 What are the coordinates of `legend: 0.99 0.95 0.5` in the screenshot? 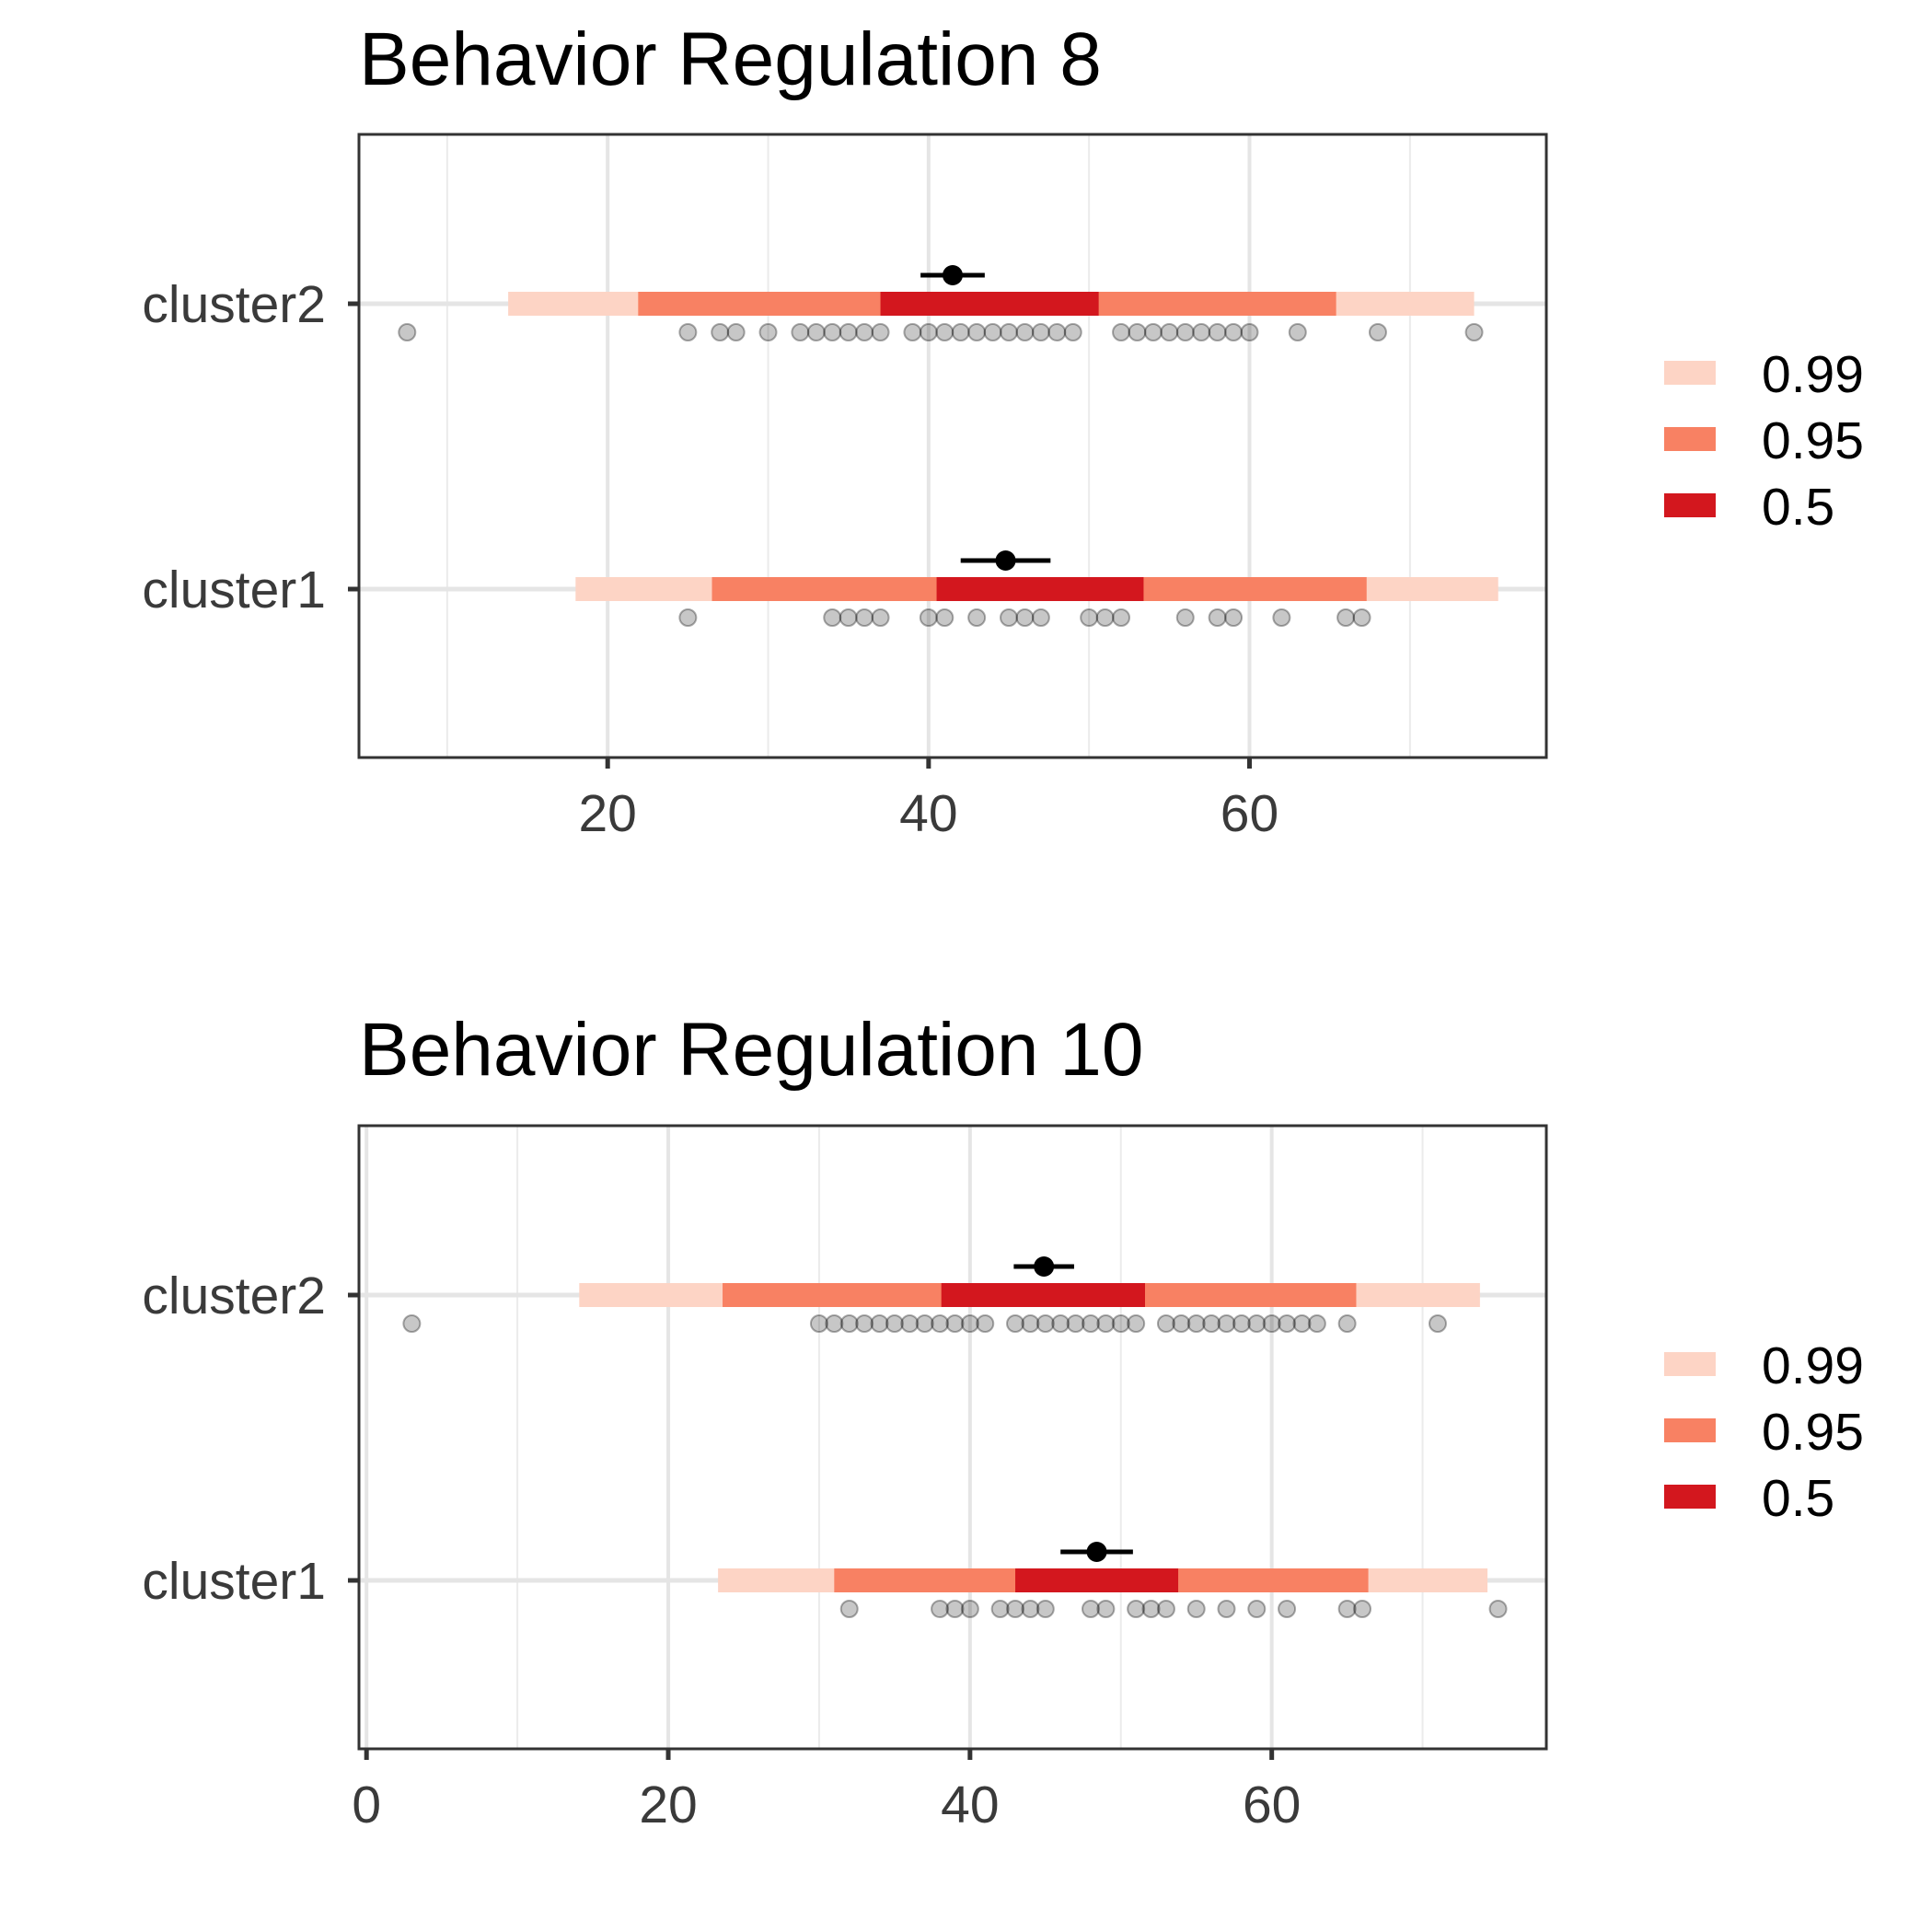 It's located at (1764, 441).